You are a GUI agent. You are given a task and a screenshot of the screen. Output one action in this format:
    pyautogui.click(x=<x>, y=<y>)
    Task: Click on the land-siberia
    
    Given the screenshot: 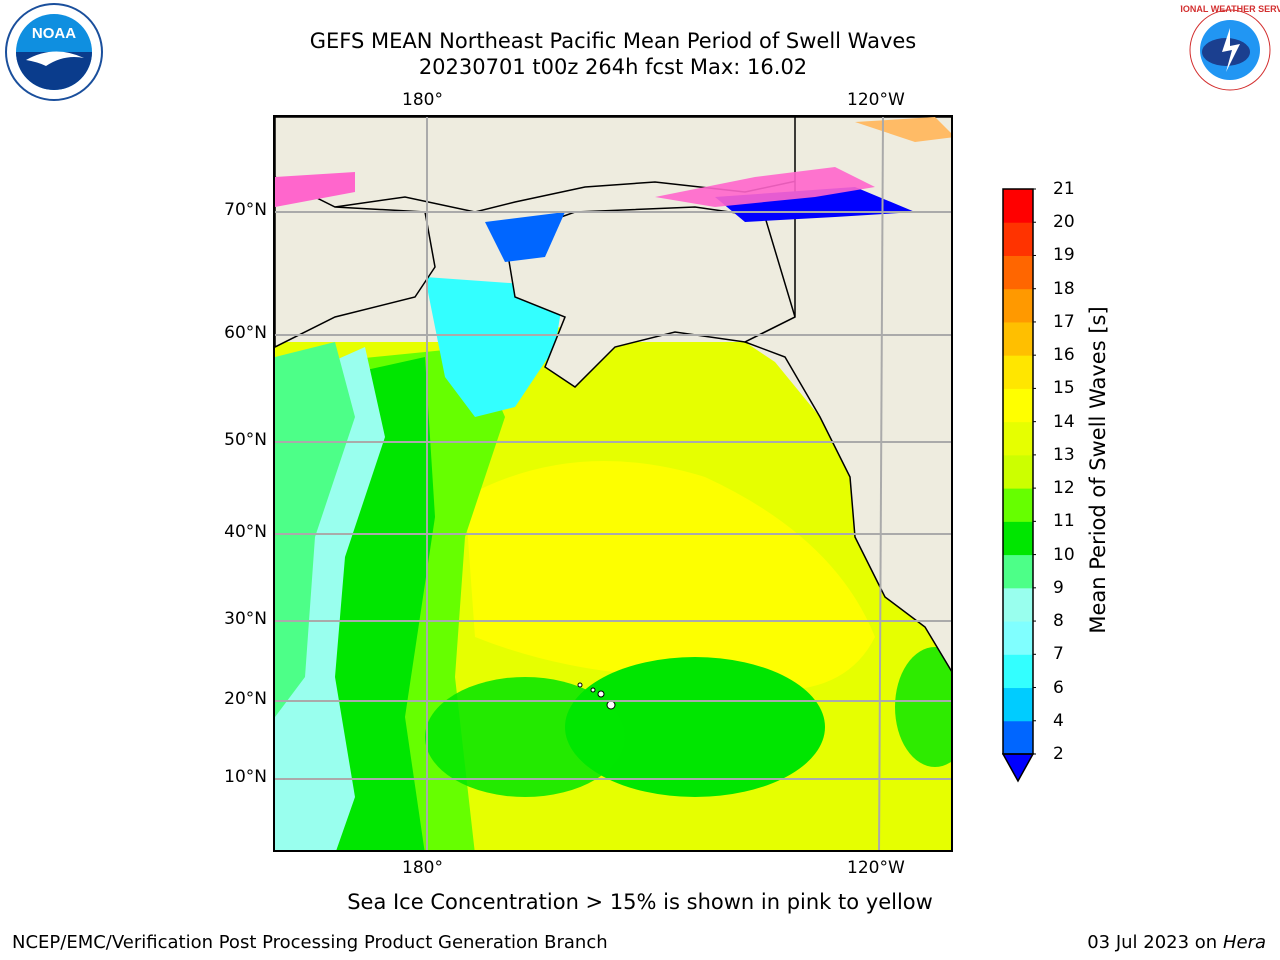 What is the action you would take?
    pyautogui.click(x=355, y=262)
    